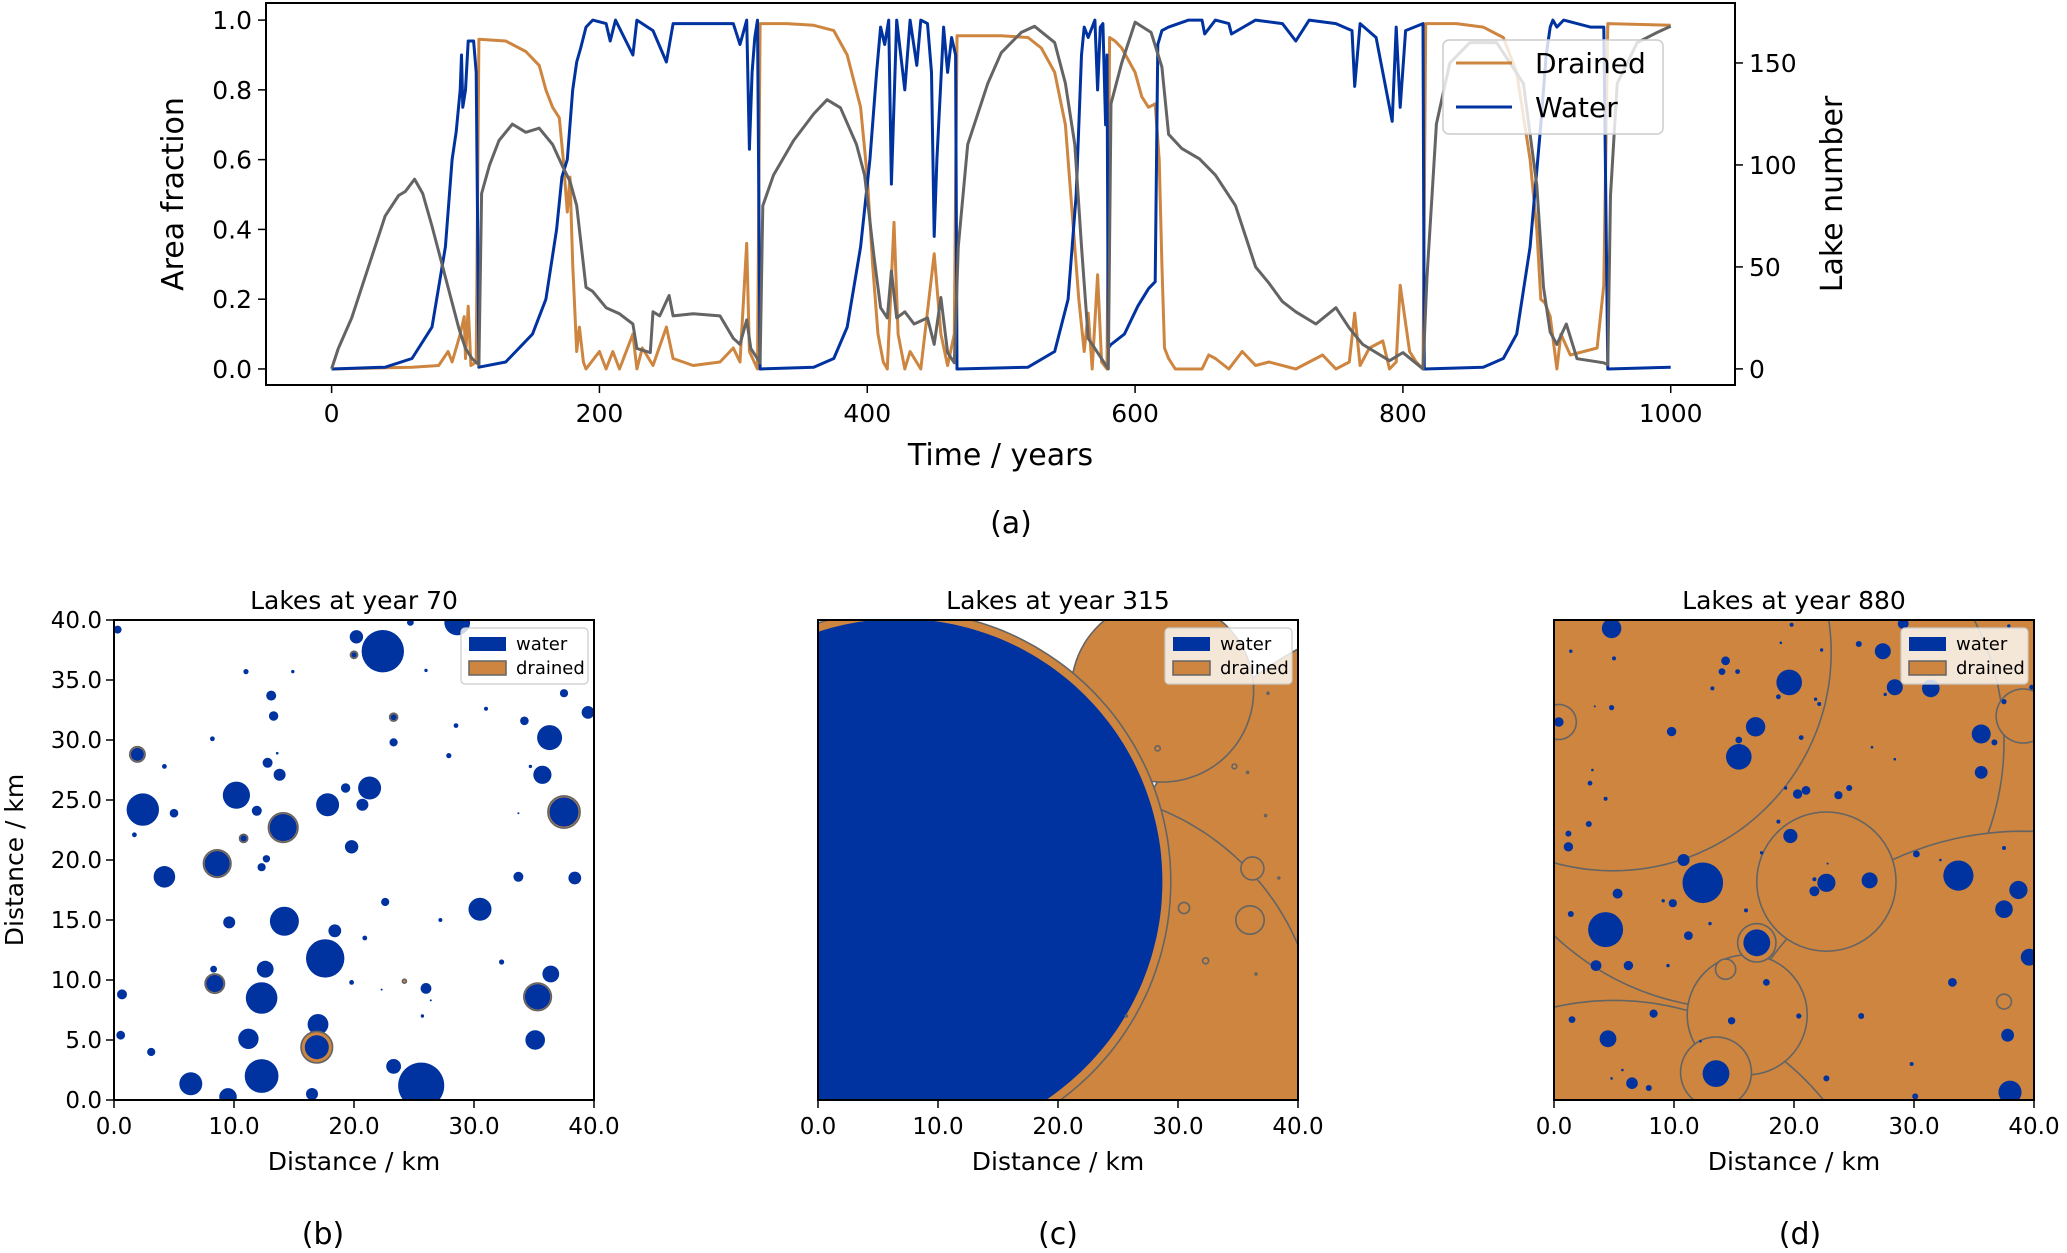  What do you see at coordinates (76, 861) in the screenshot?
I see `y-tick-label: 20.0` at bounding box center [76, 861].